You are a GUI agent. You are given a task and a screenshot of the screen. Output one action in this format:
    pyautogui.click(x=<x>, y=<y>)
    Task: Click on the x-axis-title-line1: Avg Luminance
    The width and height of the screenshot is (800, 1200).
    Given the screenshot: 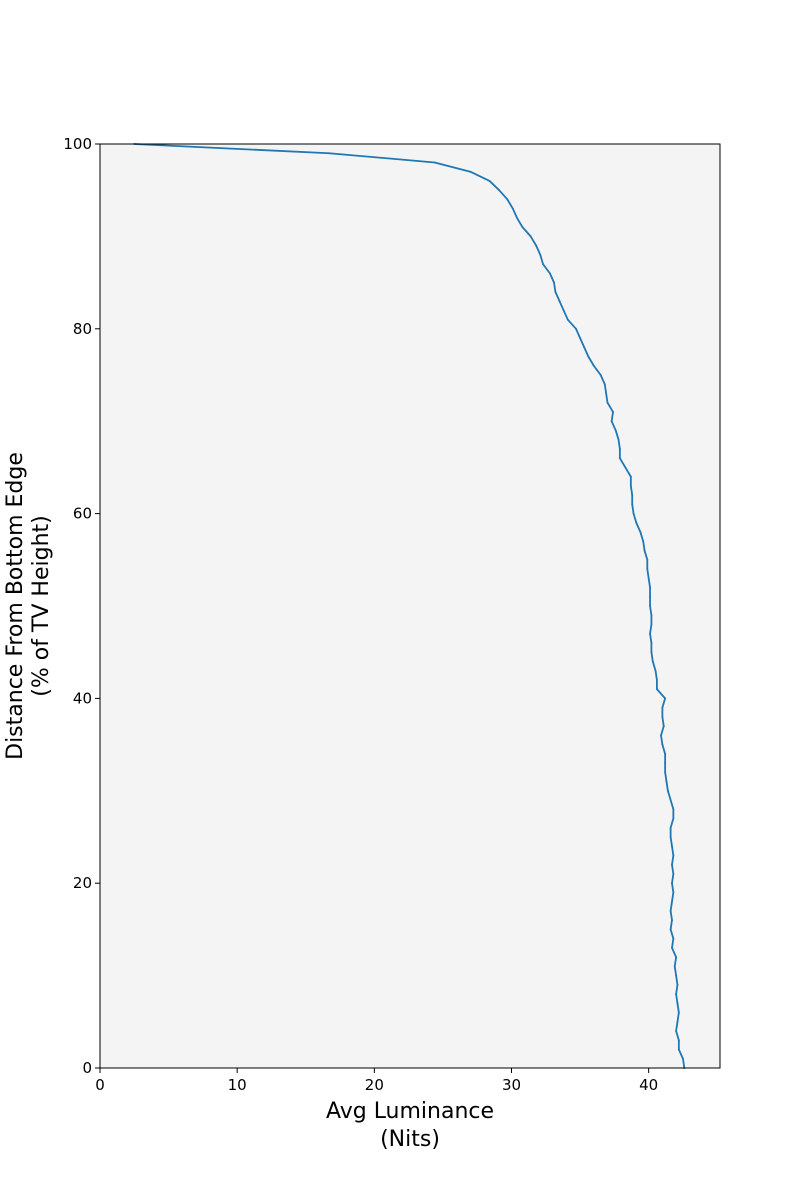 What is the action you would take?
    pyautogui.click(x=410, y=1111)
    